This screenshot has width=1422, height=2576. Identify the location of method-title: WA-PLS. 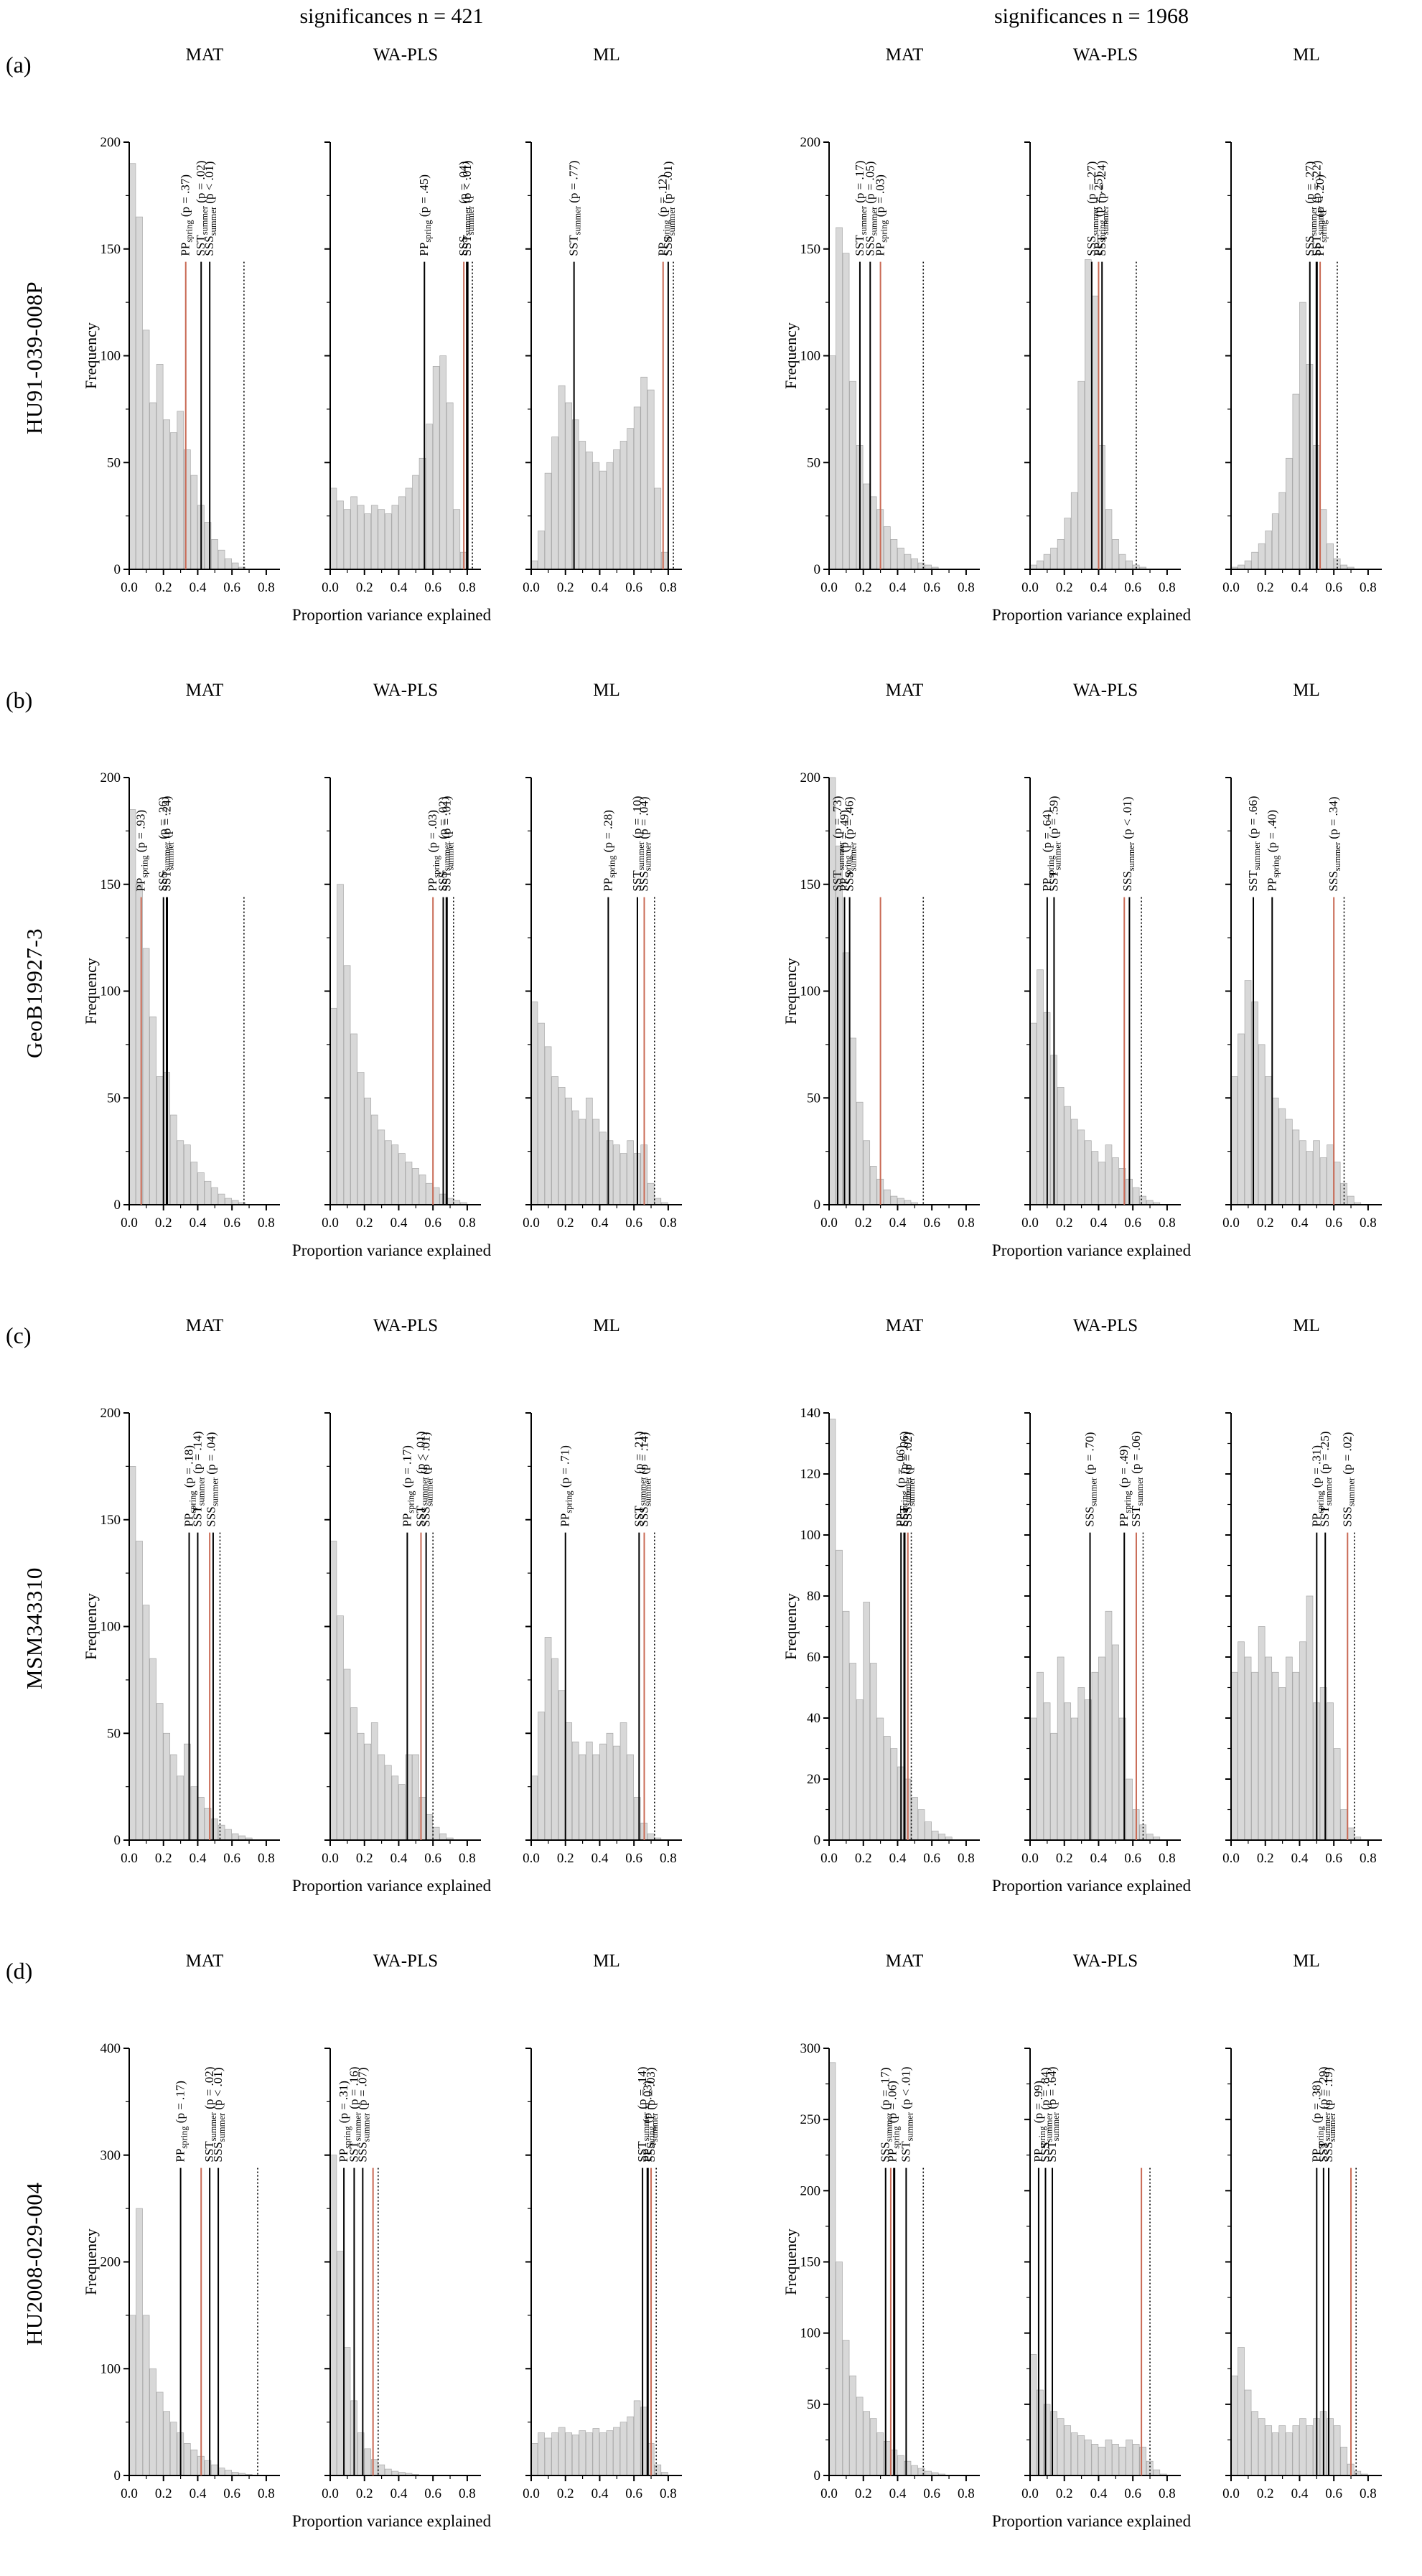
(1105, 1325).